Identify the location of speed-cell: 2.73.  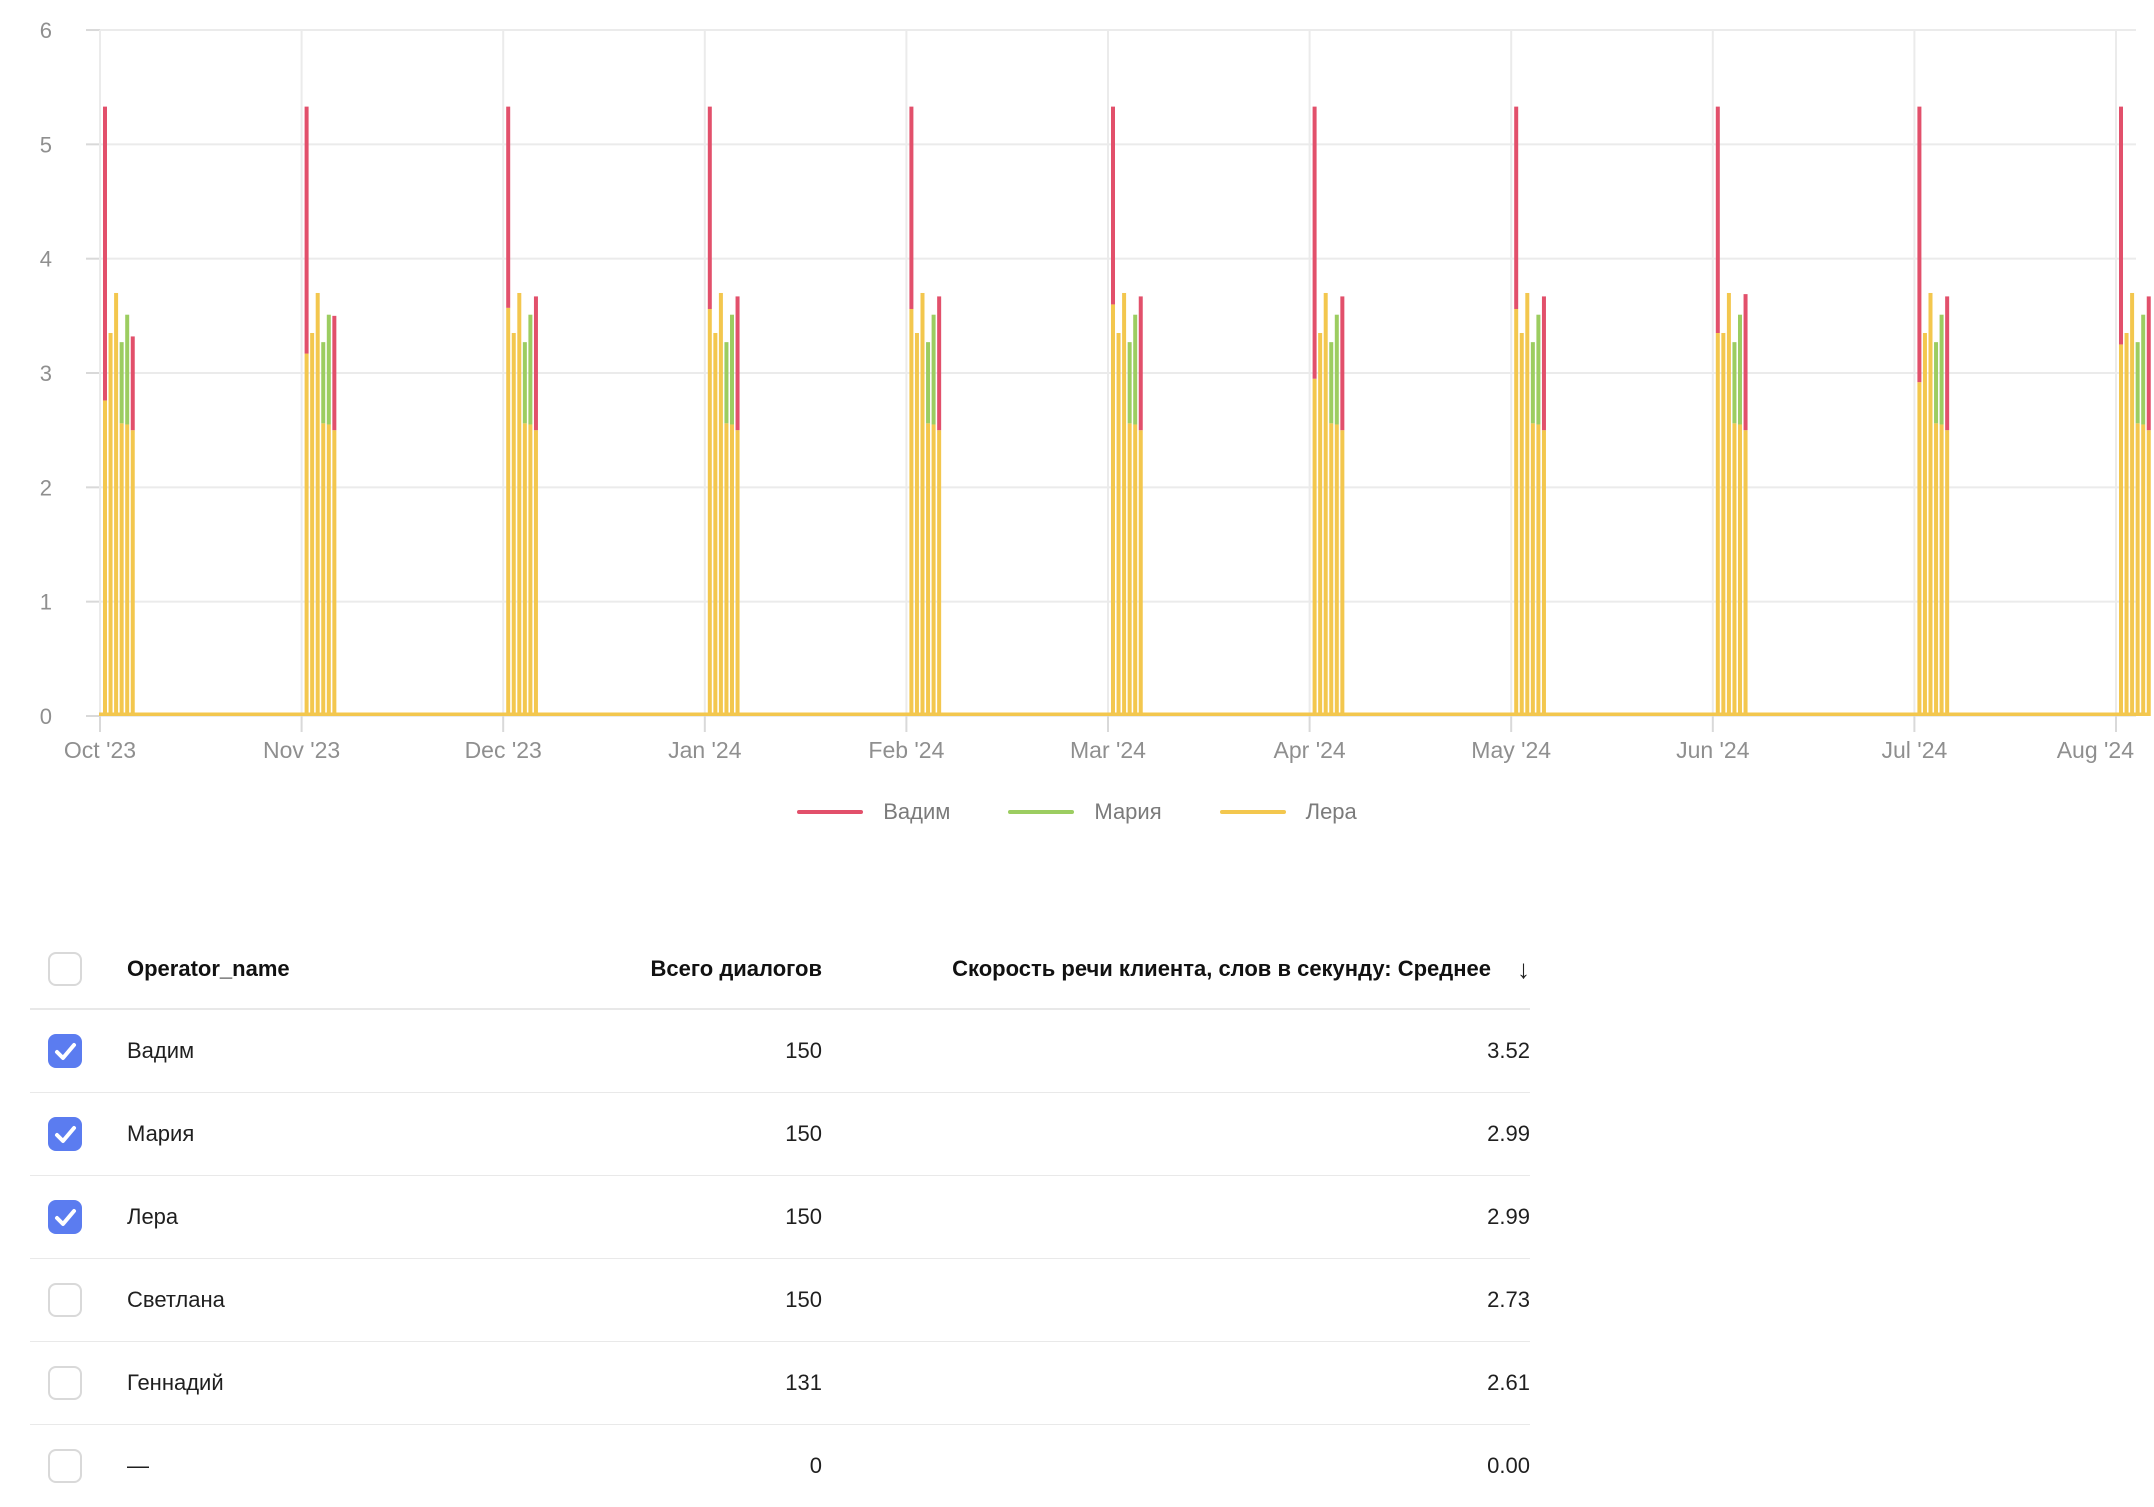
(1508, 1299).